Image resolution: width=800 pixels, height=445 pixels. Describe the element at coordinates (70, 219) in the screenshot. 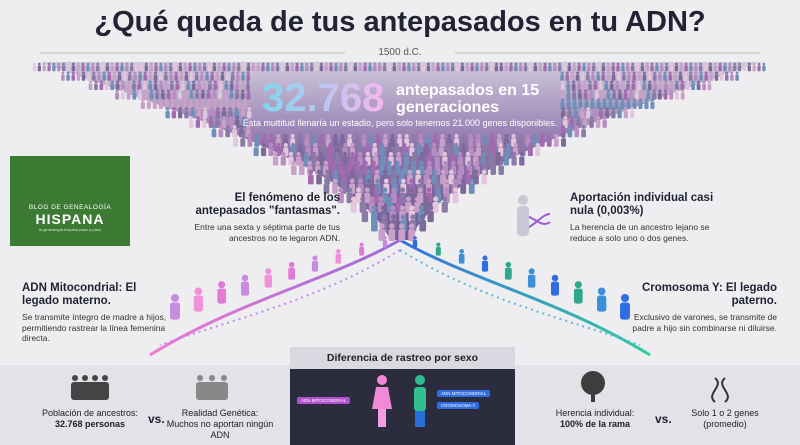

I see `logo-brand: HISPANA` at that location.